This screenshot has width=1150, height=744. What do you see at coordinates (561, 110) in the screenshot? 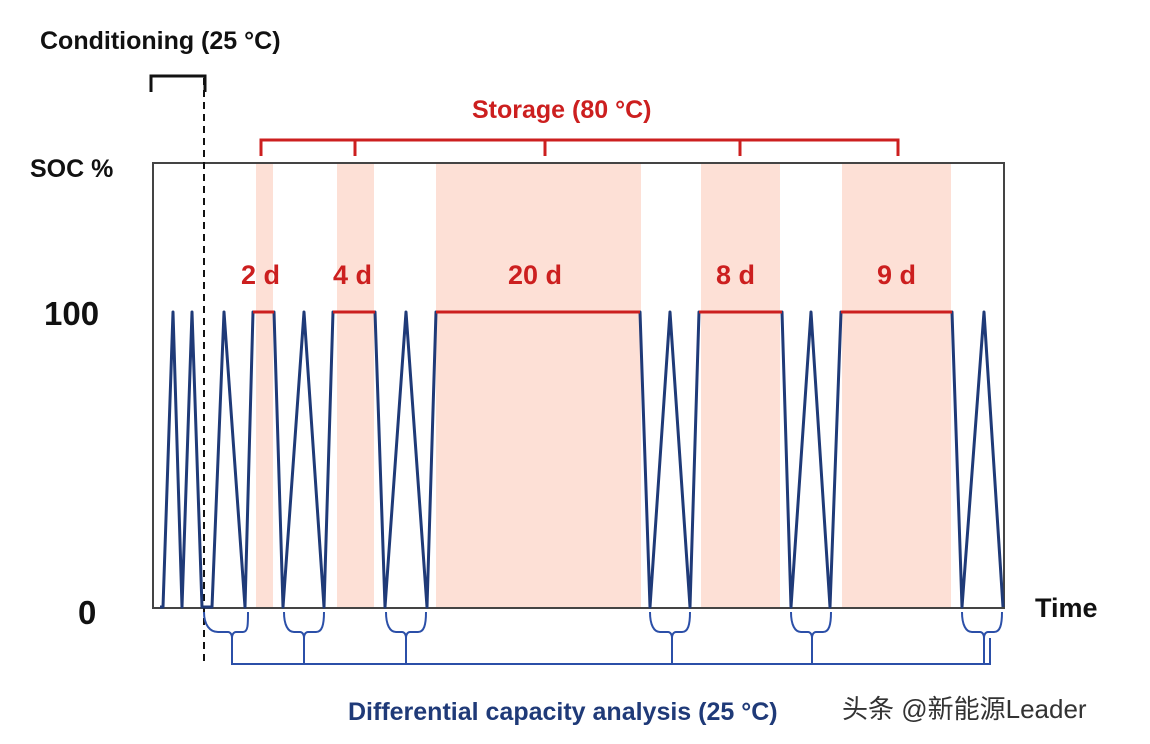
I see `storage-label: Storage (80 °C)` at bounding box center [561, 110].